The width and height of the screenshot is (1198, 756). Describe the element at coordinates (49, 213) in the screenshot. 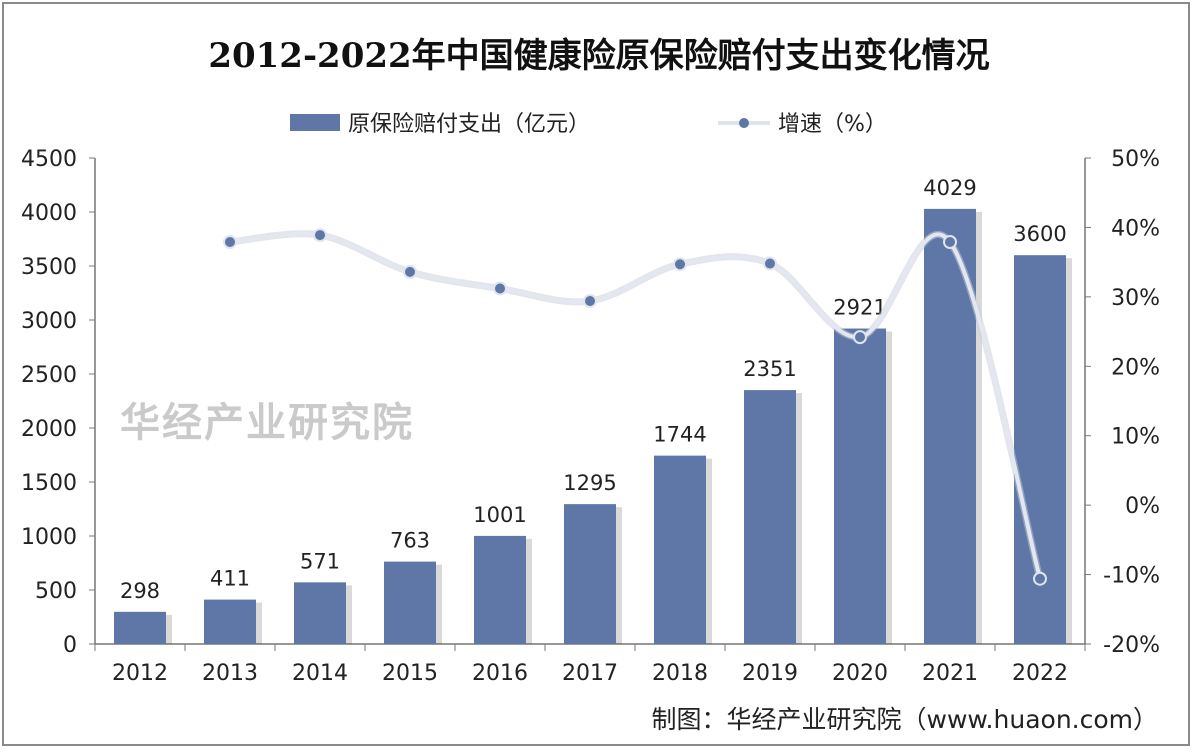

I see `left-tick-label: 4000` at that location.